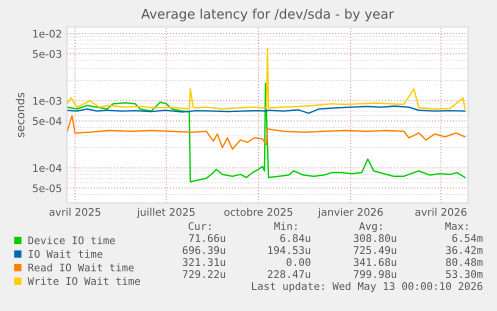 This screenshot has height=311, width=497. What do you see at coordinates (204, 274) in the screenshot?
I see `text: 729.22u` at bounding box center [204, 274].